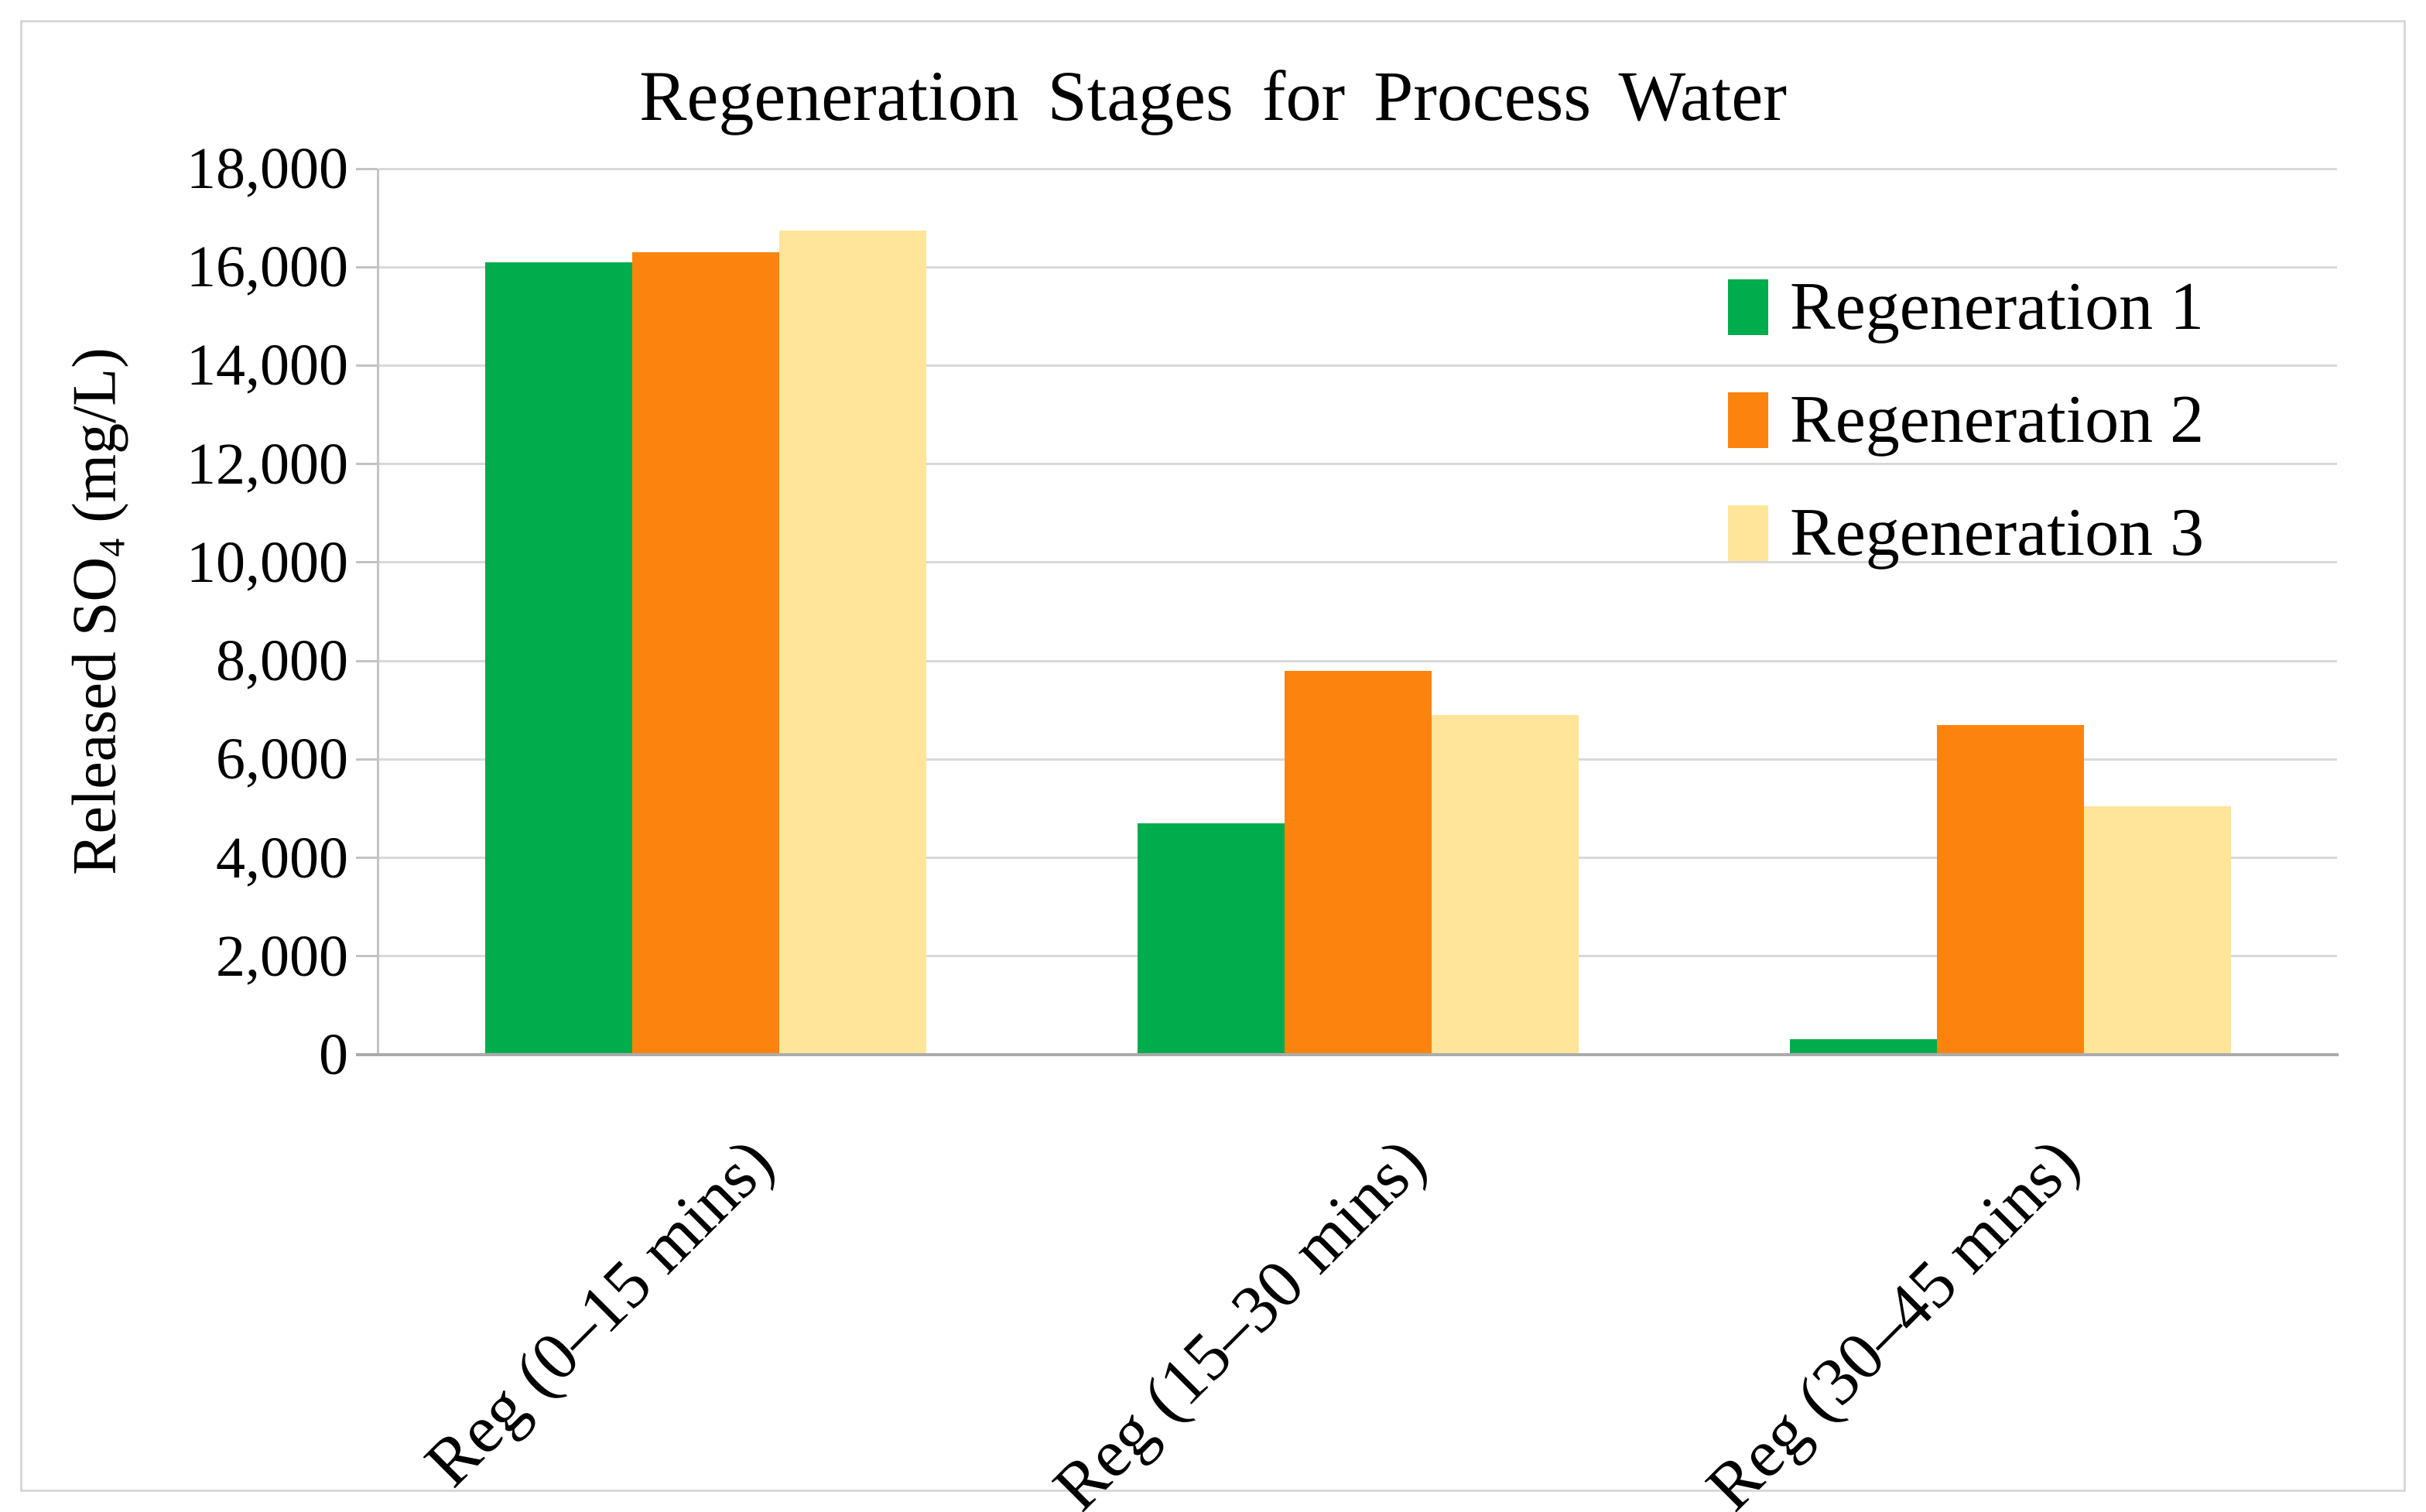 This screenshot has height=1512, width=2426. Describe the element at coordinates (282, 858) in the screenshot. I see `y-tick-label-4000: 4,000` at that location.